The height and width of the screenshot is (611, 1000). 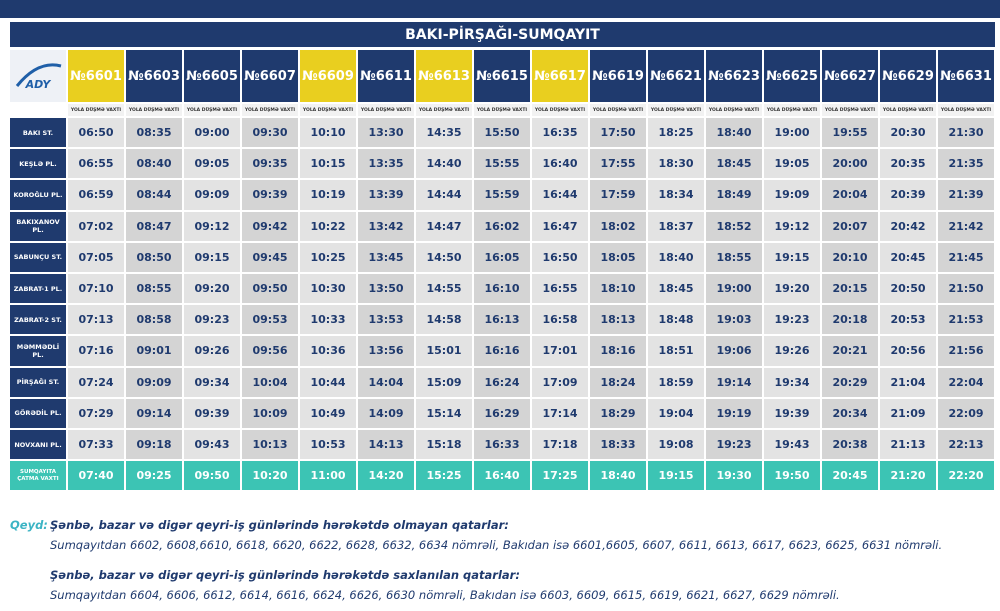 I want to click on departure-time: 16:10, so click(x=502, y=289).